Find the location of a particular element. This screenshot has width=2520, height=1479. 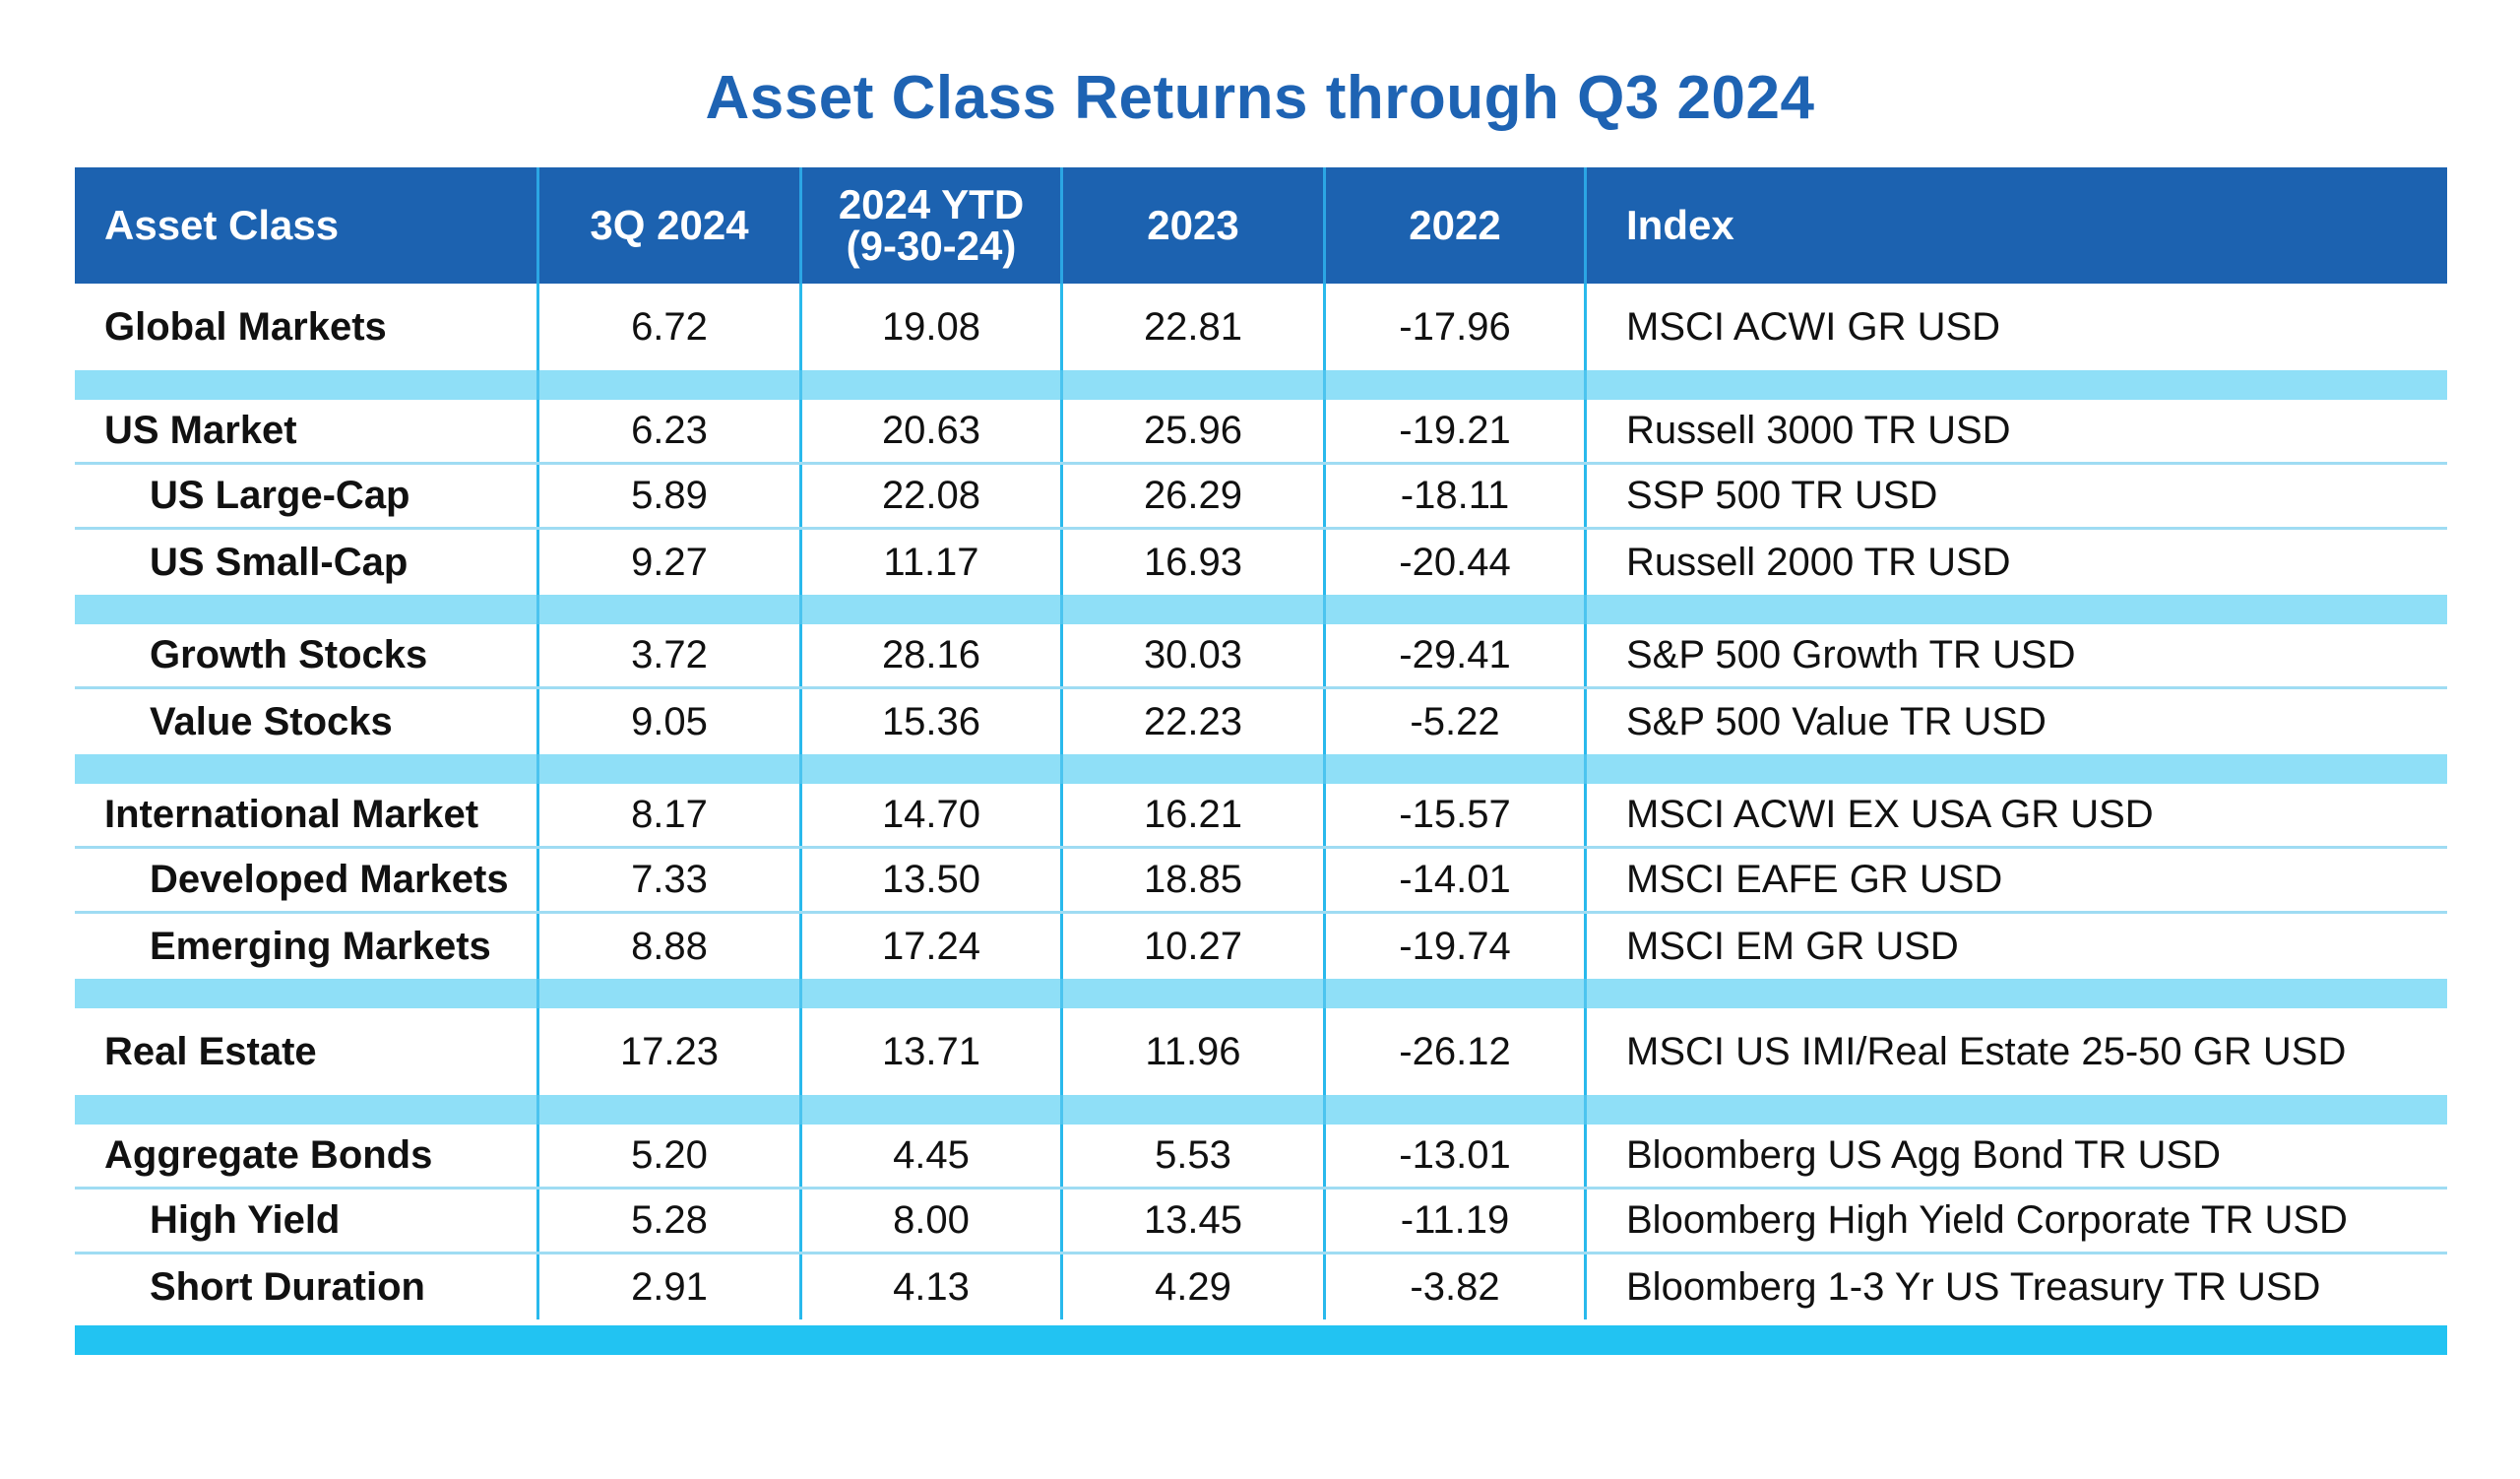

year-2022-cell: -29.41 is located at coordinates (1456, 655).